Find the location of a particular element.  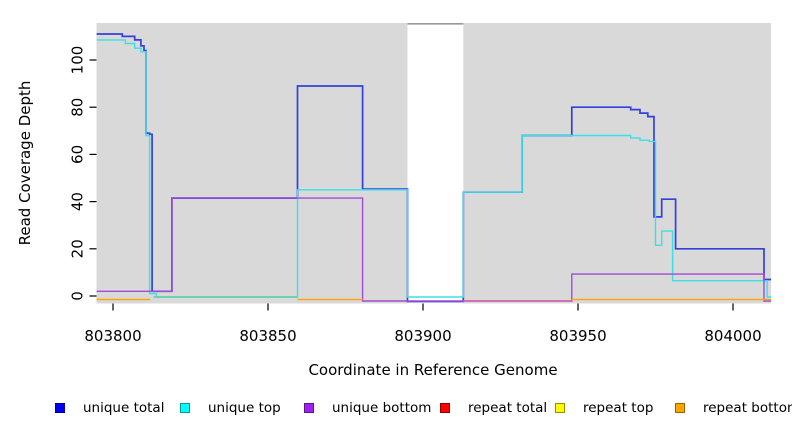

legend-label: unique top is located at coordinates (244, 408).